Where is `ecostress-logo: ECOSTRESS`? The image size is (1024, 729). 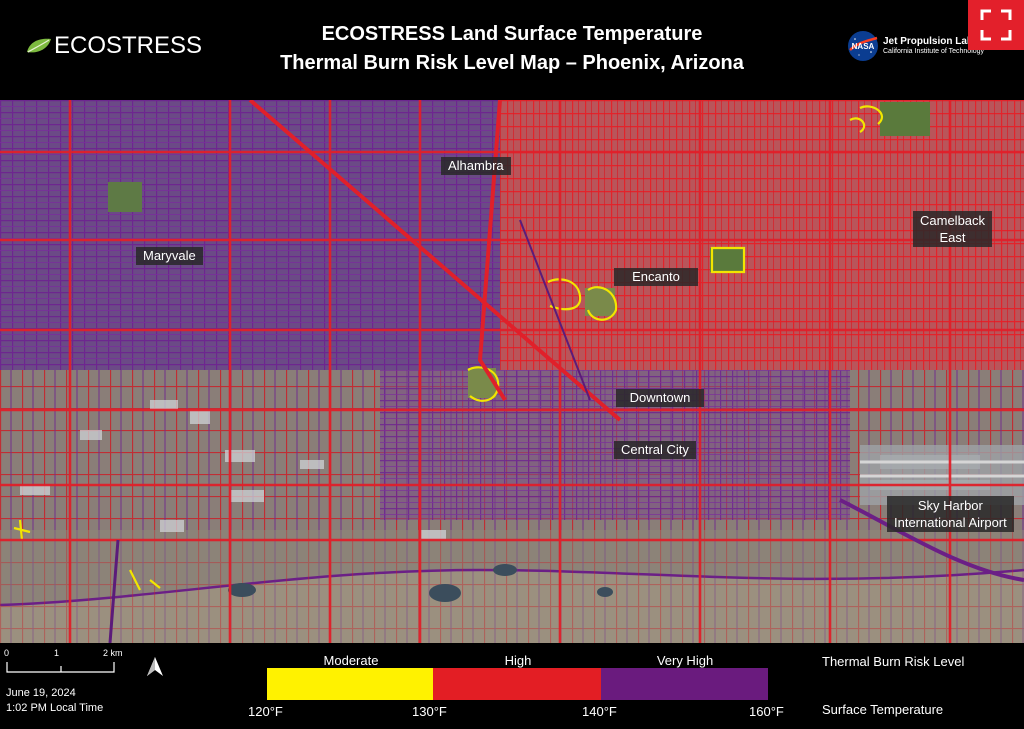 ecostress-logo: ECOSTRESS is located at coordinates (114, 46).